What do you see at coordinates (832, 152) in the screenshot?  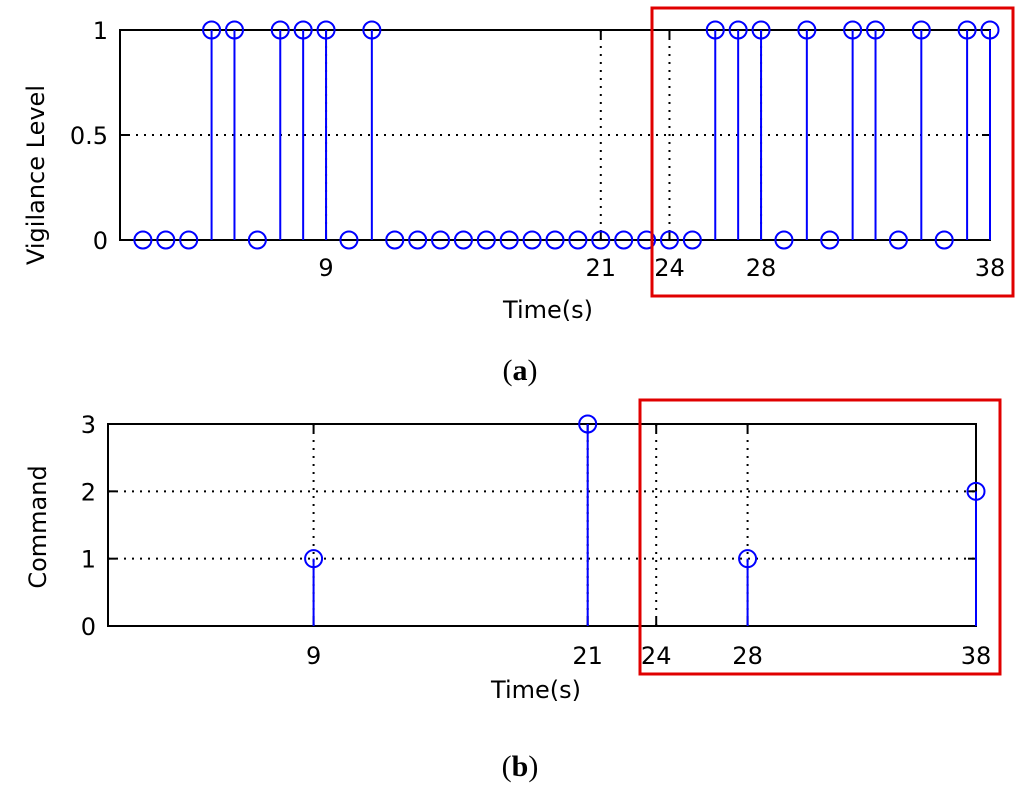 I see `highlight-box-a` at bounding box center [832, 152].